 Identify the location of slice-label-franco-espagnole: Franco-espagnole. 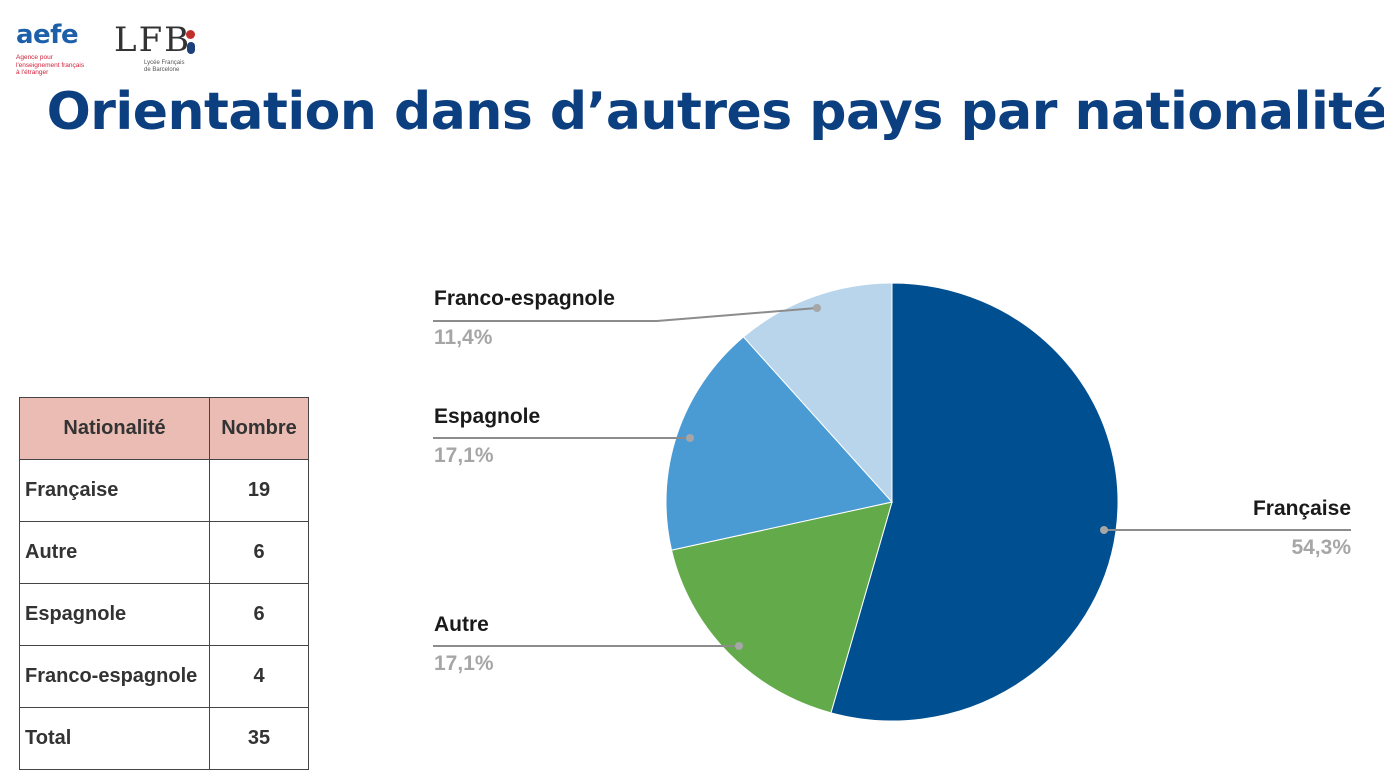
(524, 298).